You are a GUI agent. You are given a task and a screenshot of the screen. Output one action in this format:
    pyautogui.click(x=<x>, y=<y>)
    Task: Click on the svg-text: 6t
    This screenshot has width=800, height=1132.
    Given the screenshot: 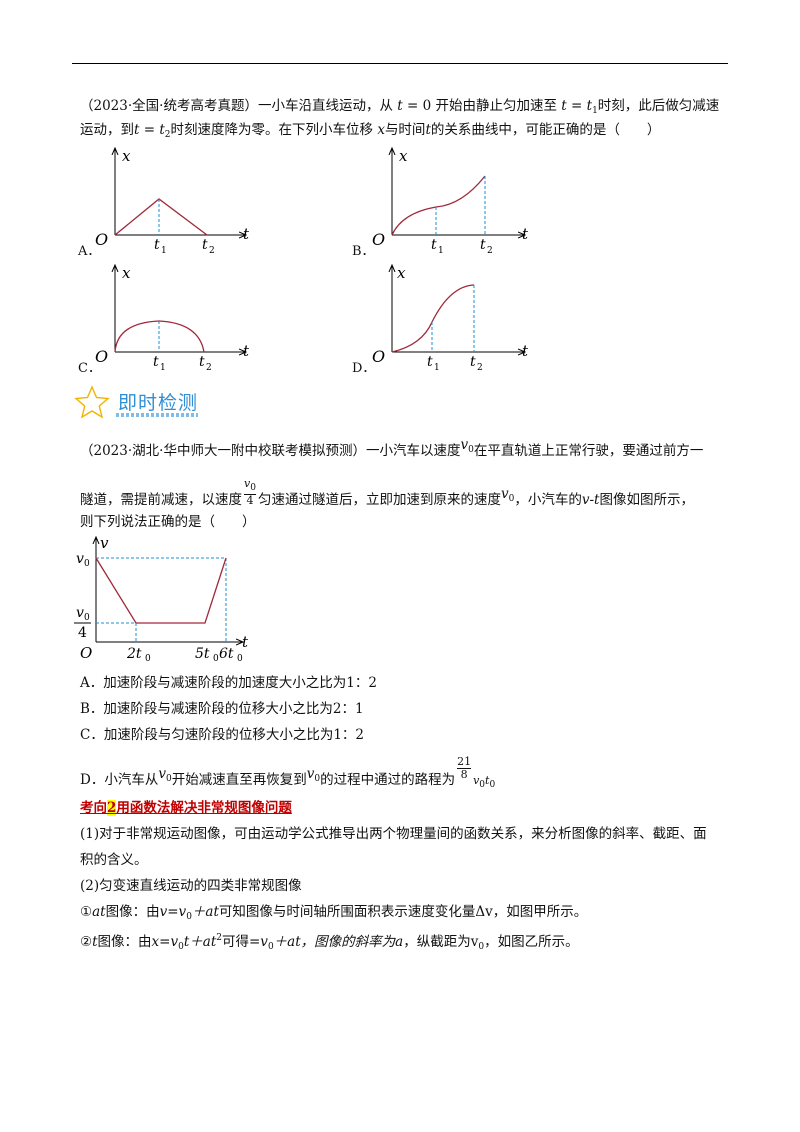 What is the action you would take?
    pyautogui.click(x=226, y=654)
    